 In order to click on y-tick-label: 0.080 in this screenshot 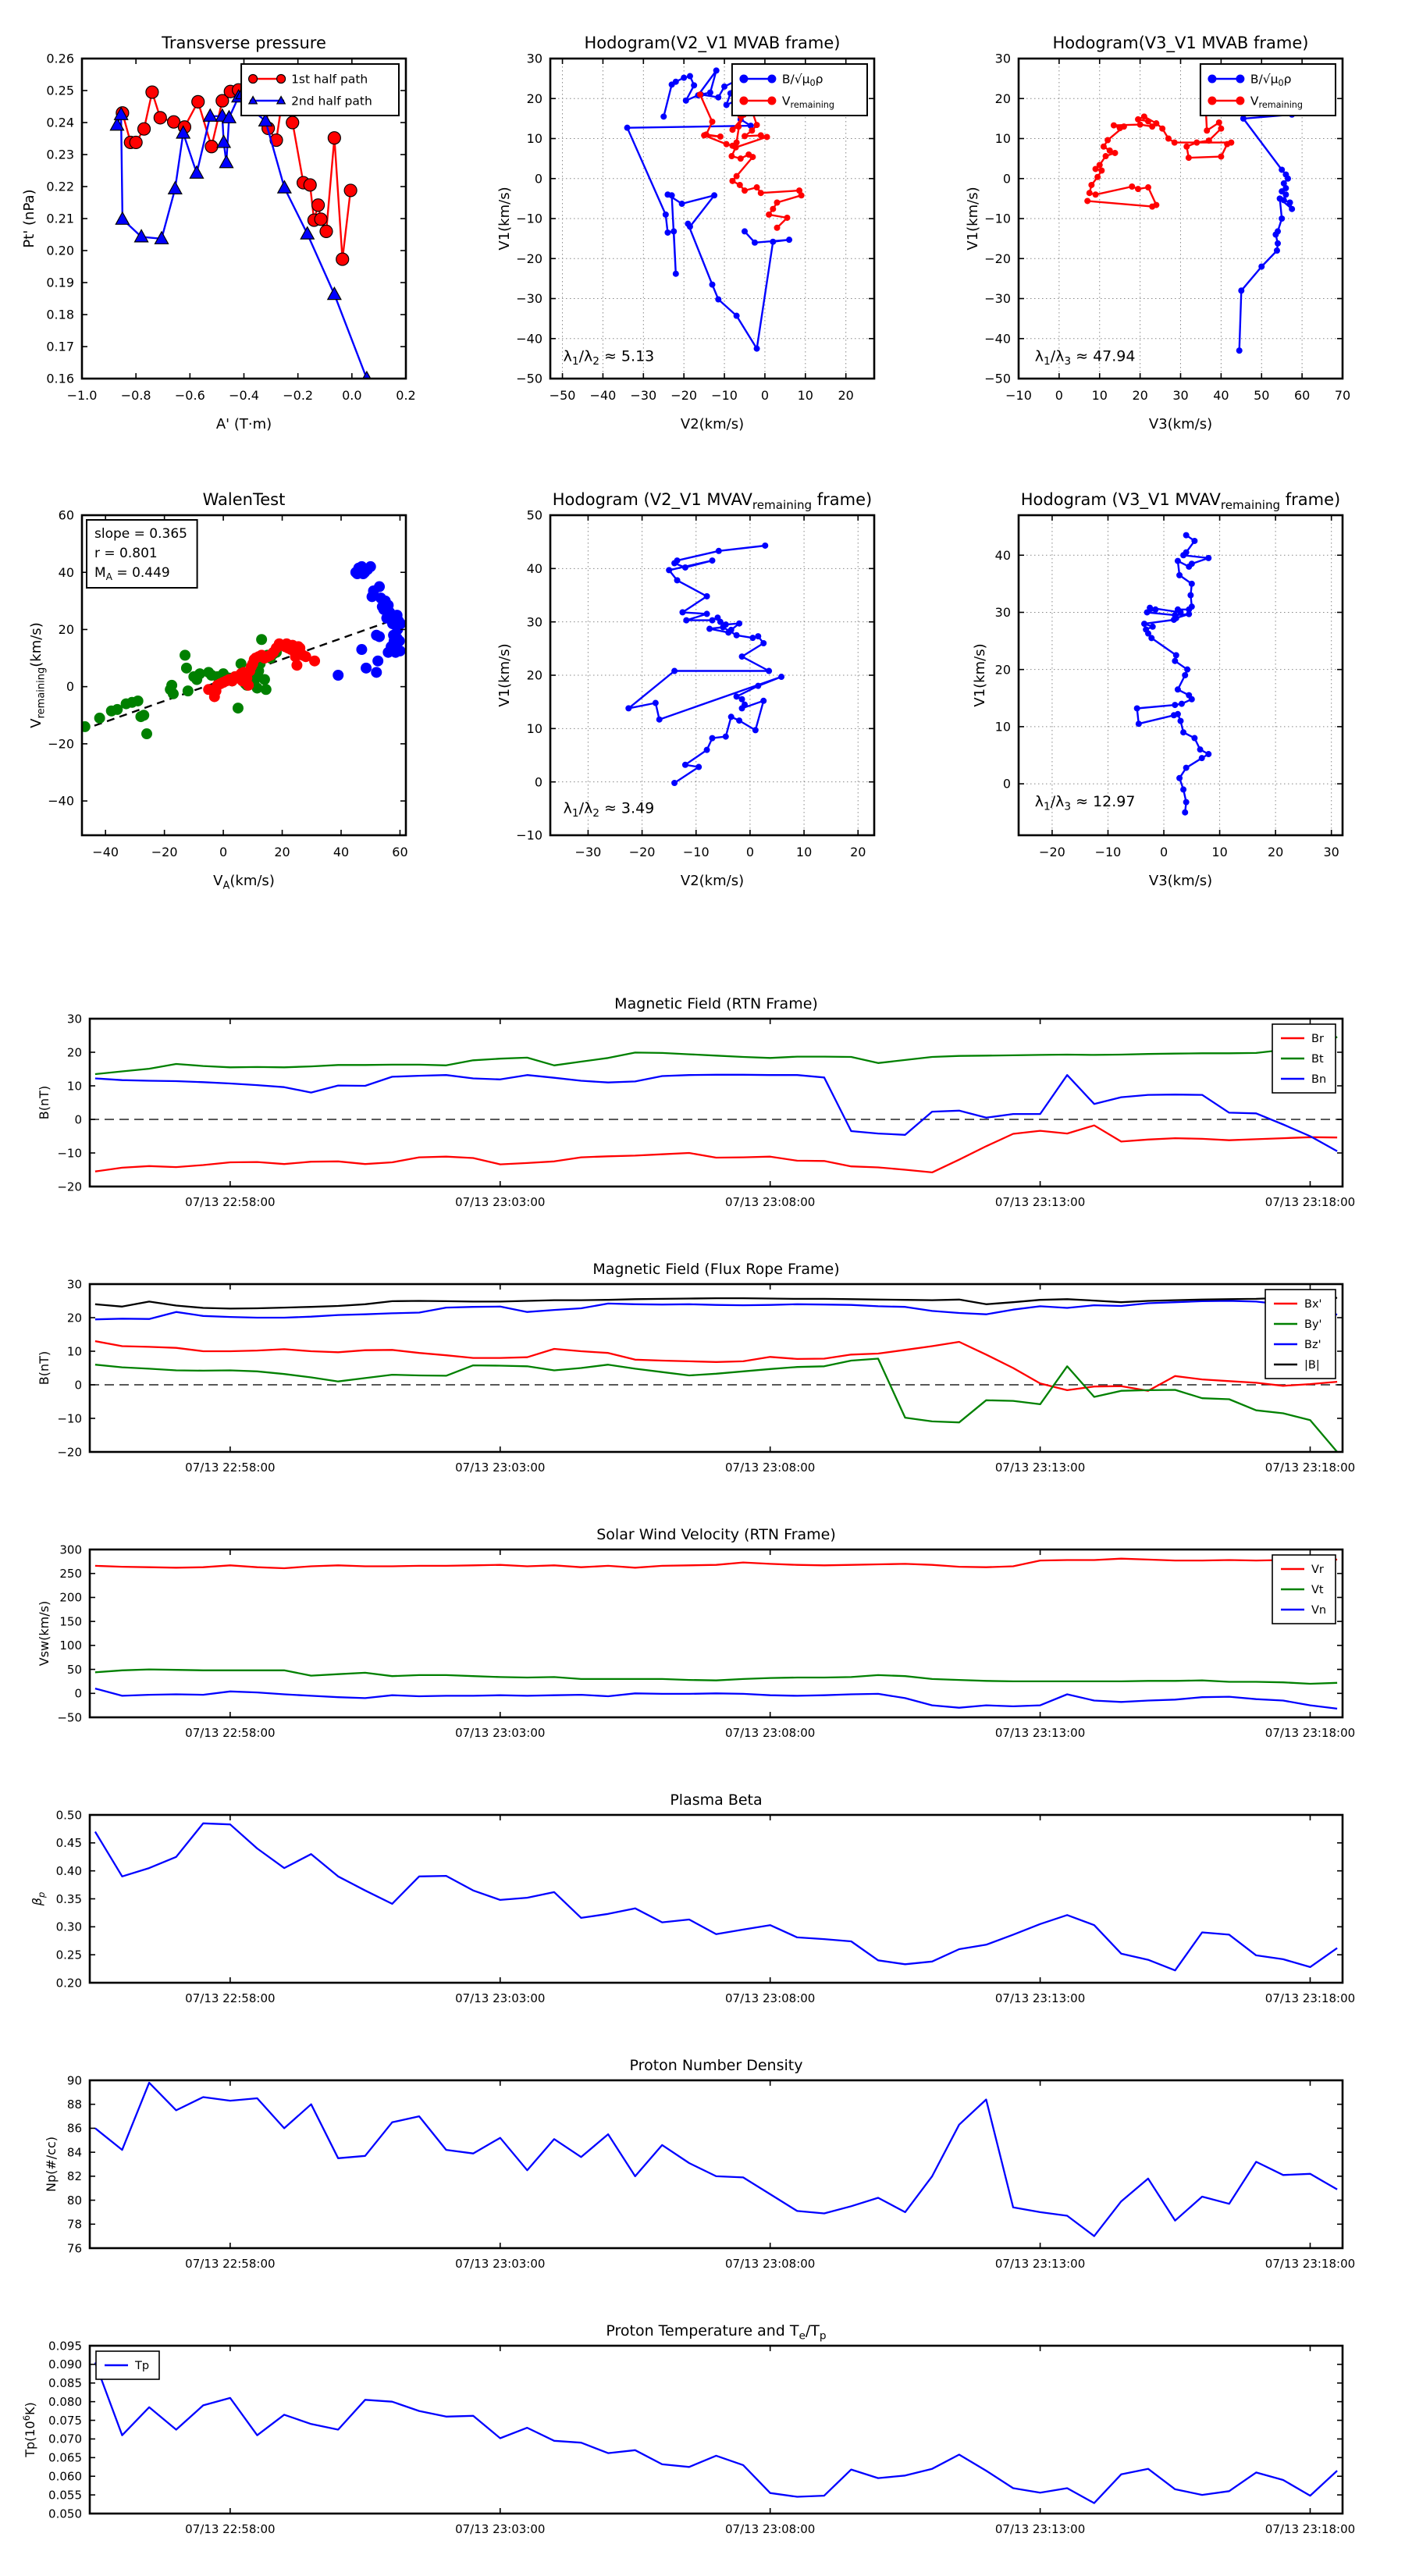, I will do `click(65, 2402)`.